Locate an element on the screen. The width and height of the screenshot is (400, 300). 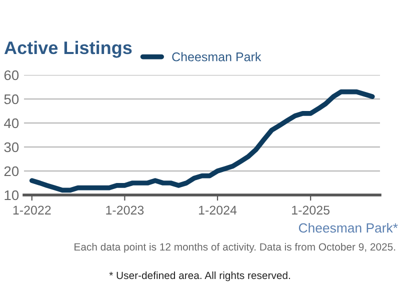
y-tick-label: 60 is located at coordinates (11, 75).